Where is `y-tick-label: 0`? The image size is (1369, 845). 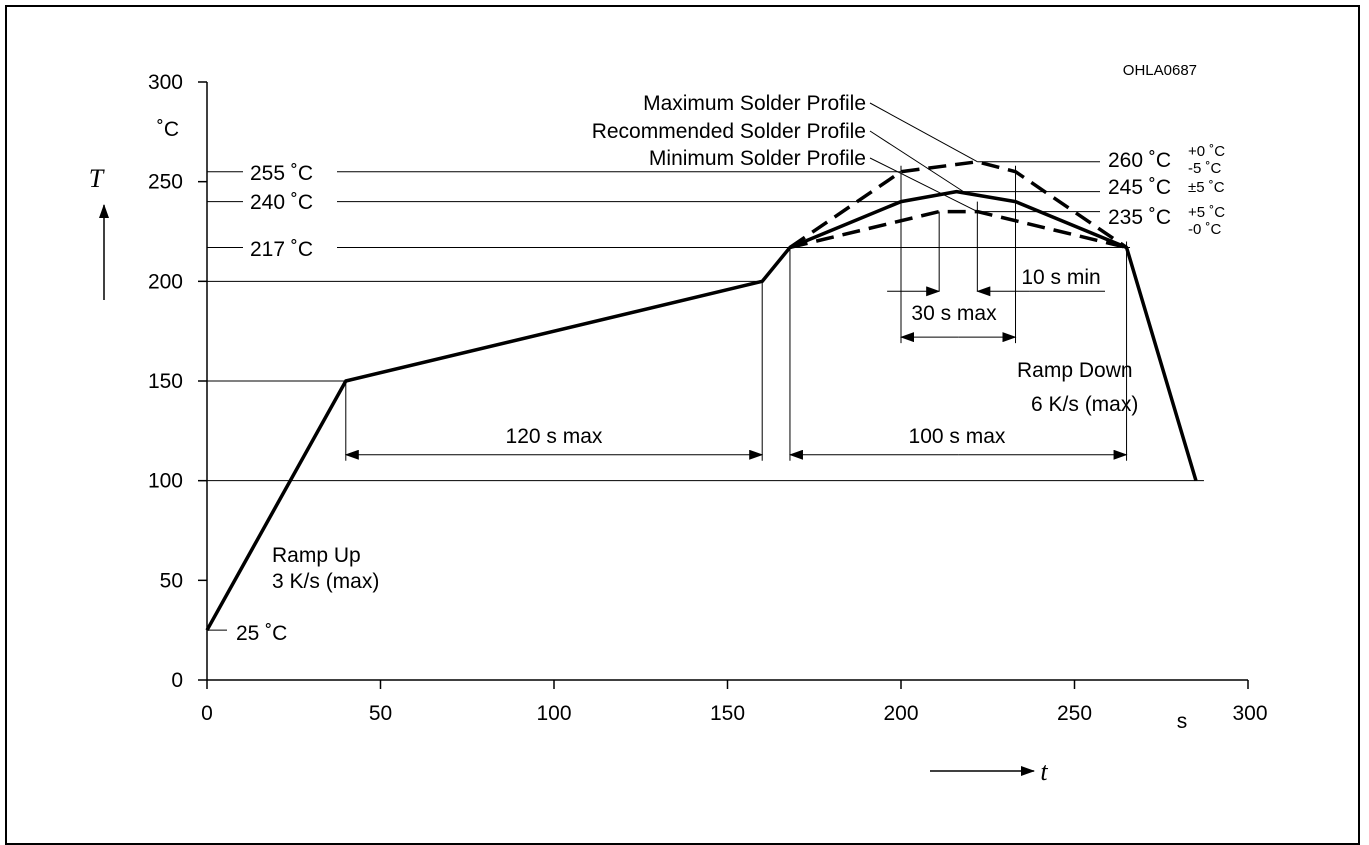
y-tick-label: 0 is located at coordinates (177, 680).